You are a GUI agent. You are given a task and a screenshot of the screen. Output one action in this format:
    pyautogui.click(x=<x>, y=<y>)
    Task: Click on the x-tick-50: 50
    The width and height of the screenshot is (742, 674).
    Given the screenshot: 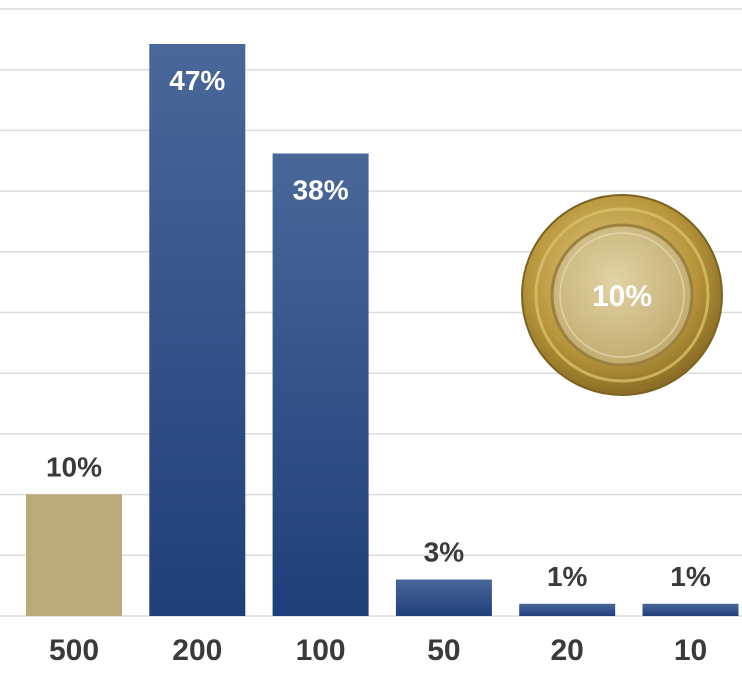 What is the action you would take?
    pyautogui.click(x=443, y=650)
    